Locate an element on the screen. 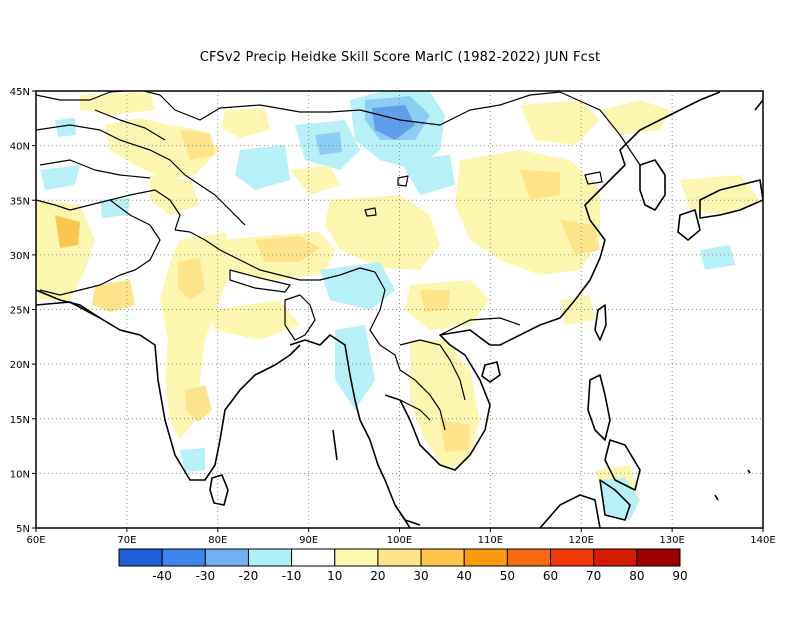 The image size is (800, 618). colorbar-label: -30 is located at coordinates (206, 576).